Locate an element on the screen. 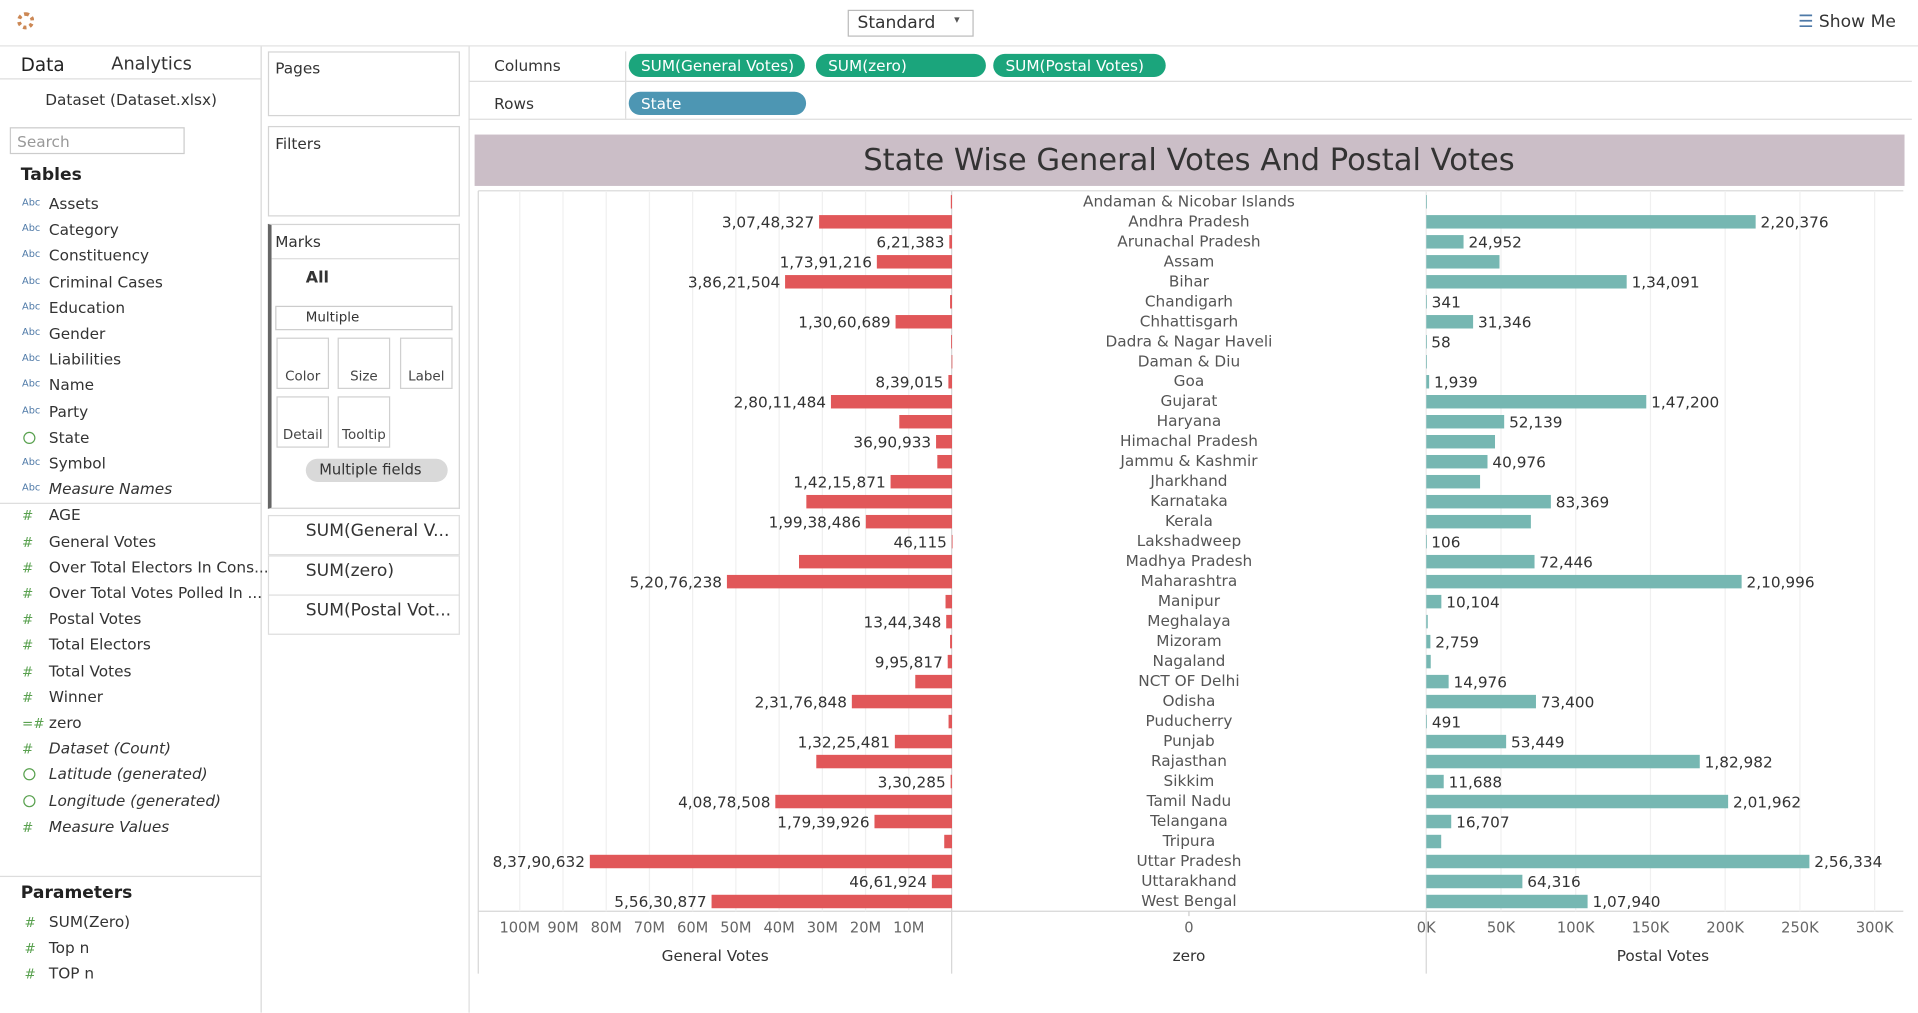 The width and height of the screenshot is (1918, 1013). field: Constituency is located at coordinates (99, 255).